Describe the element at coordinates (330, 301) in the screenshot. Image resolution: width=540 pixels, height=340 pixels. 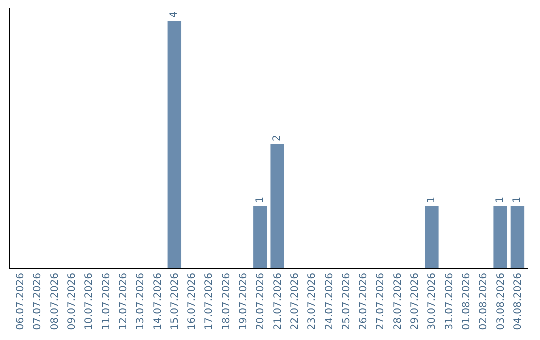
I see `x-tick-label: 24.07.2026` at that location.